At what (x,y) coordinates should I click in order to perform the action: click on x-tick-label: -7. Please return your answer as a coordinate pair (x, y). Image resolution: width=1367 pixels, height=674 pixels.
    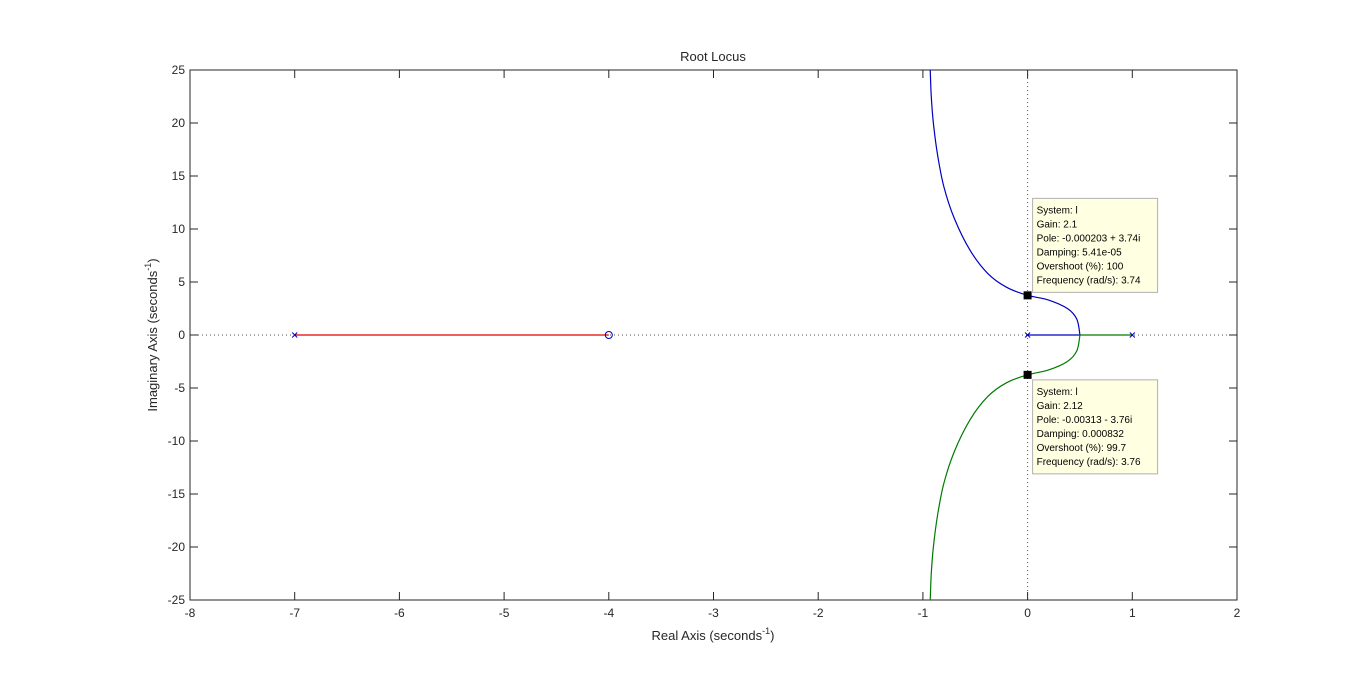
    Looking at the image, I should click on (294, 613).